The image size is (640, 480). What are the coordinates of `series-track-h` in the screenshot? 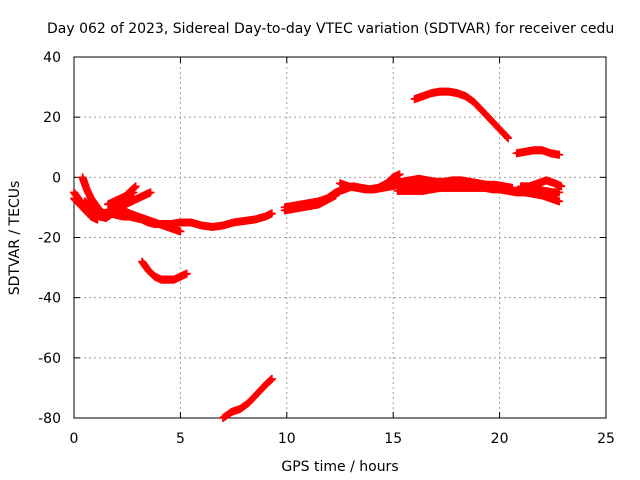 It's located at (121, 198).